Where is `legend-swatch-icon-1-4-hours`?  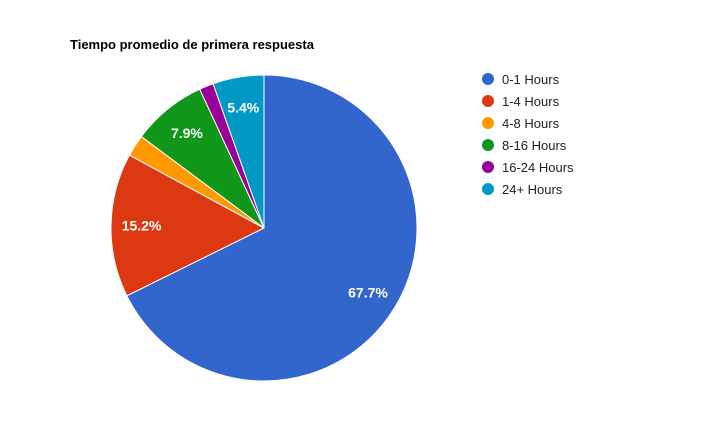
legend-swatch-icon-1-4-hours is located at coordinates (488, 101).